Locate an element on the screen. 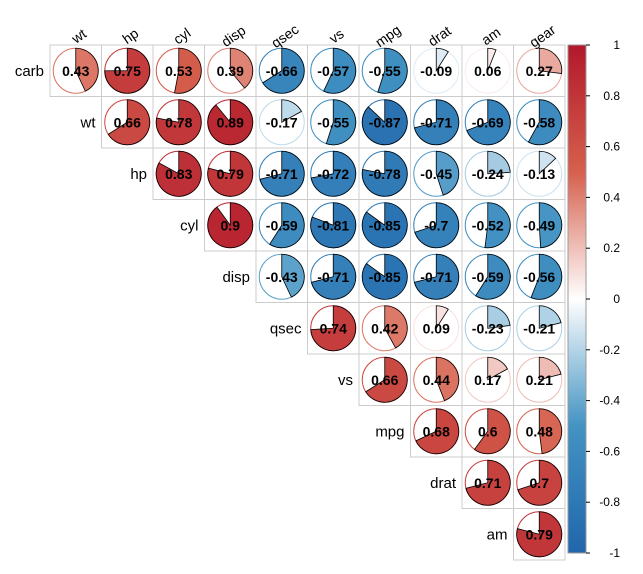 Image resolution: width=643 pixels, height=574 pixels. value-label: -0.78 is located at coordinates (385, 174).